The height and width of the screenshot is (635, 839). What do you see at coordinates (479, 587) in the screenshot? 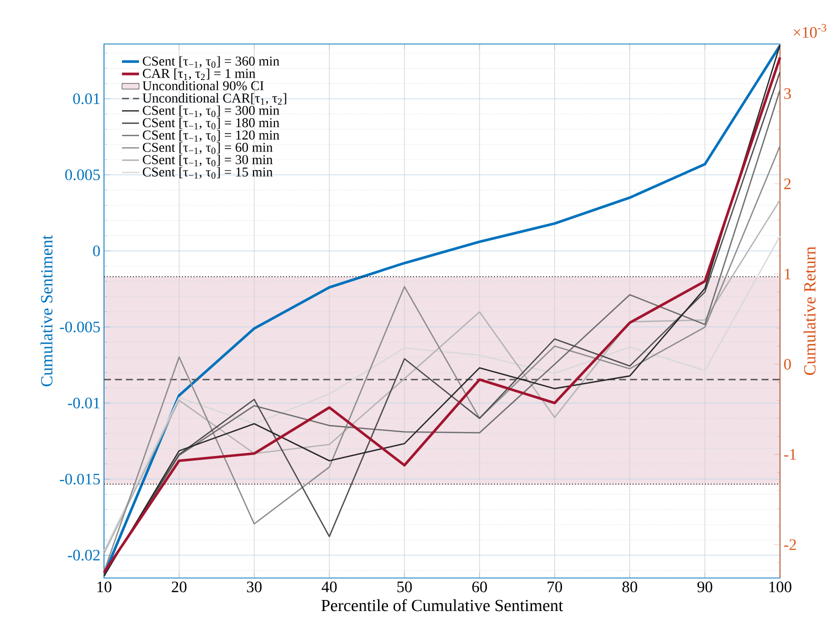
I see `x-tick-label: 60` at bounding box center [479, 587].